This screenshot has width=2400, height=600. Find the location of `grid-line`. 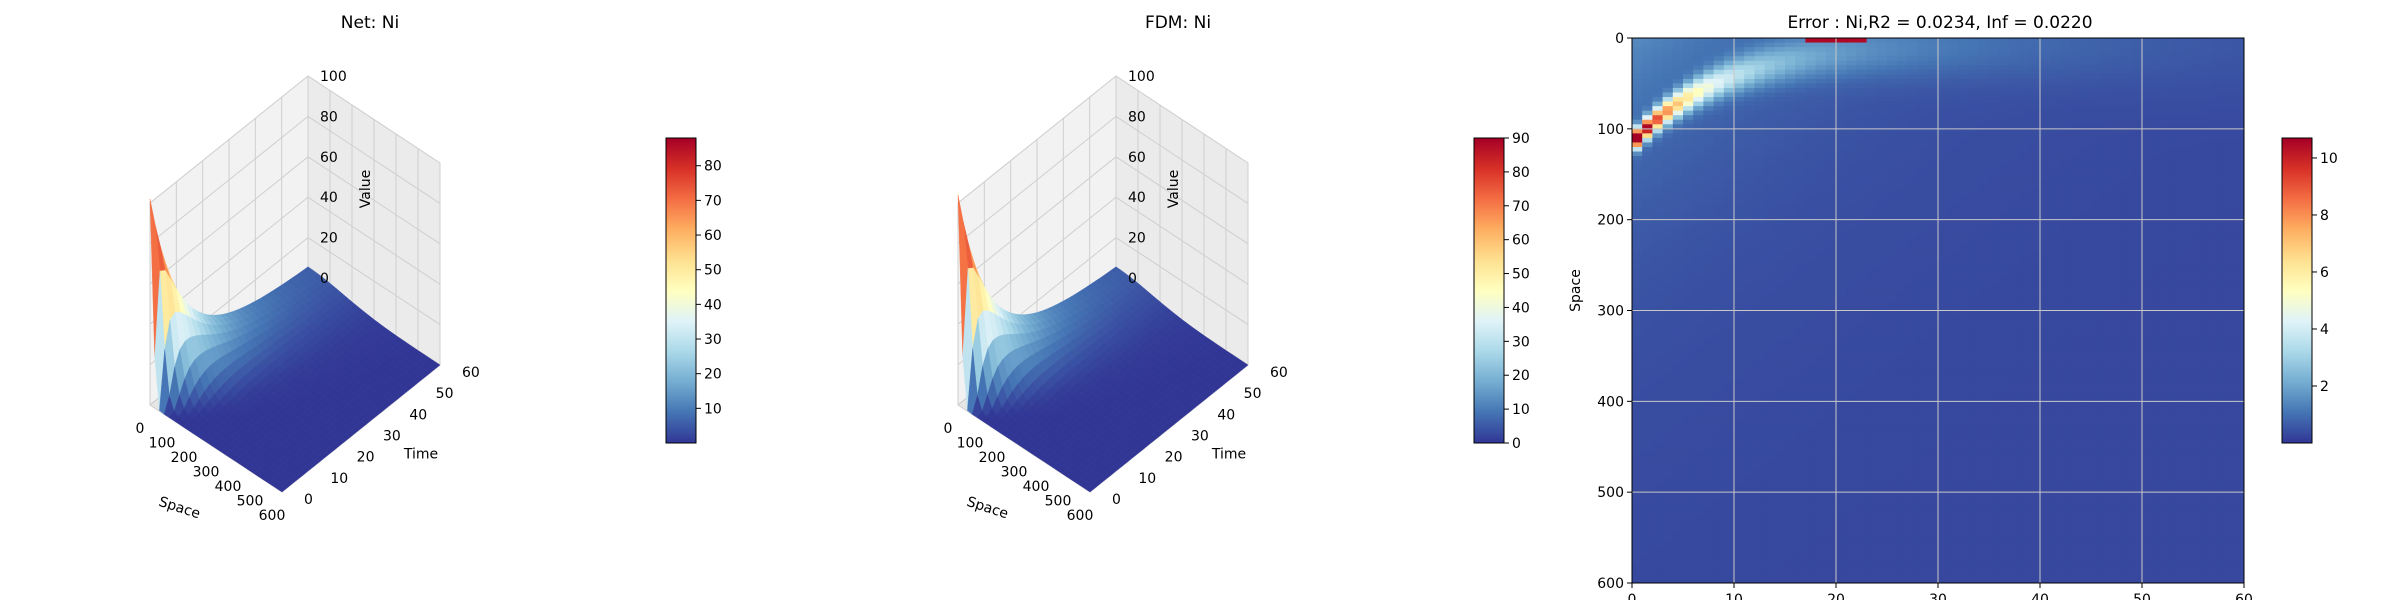

grid-line is located at coordinates (1103, 260).